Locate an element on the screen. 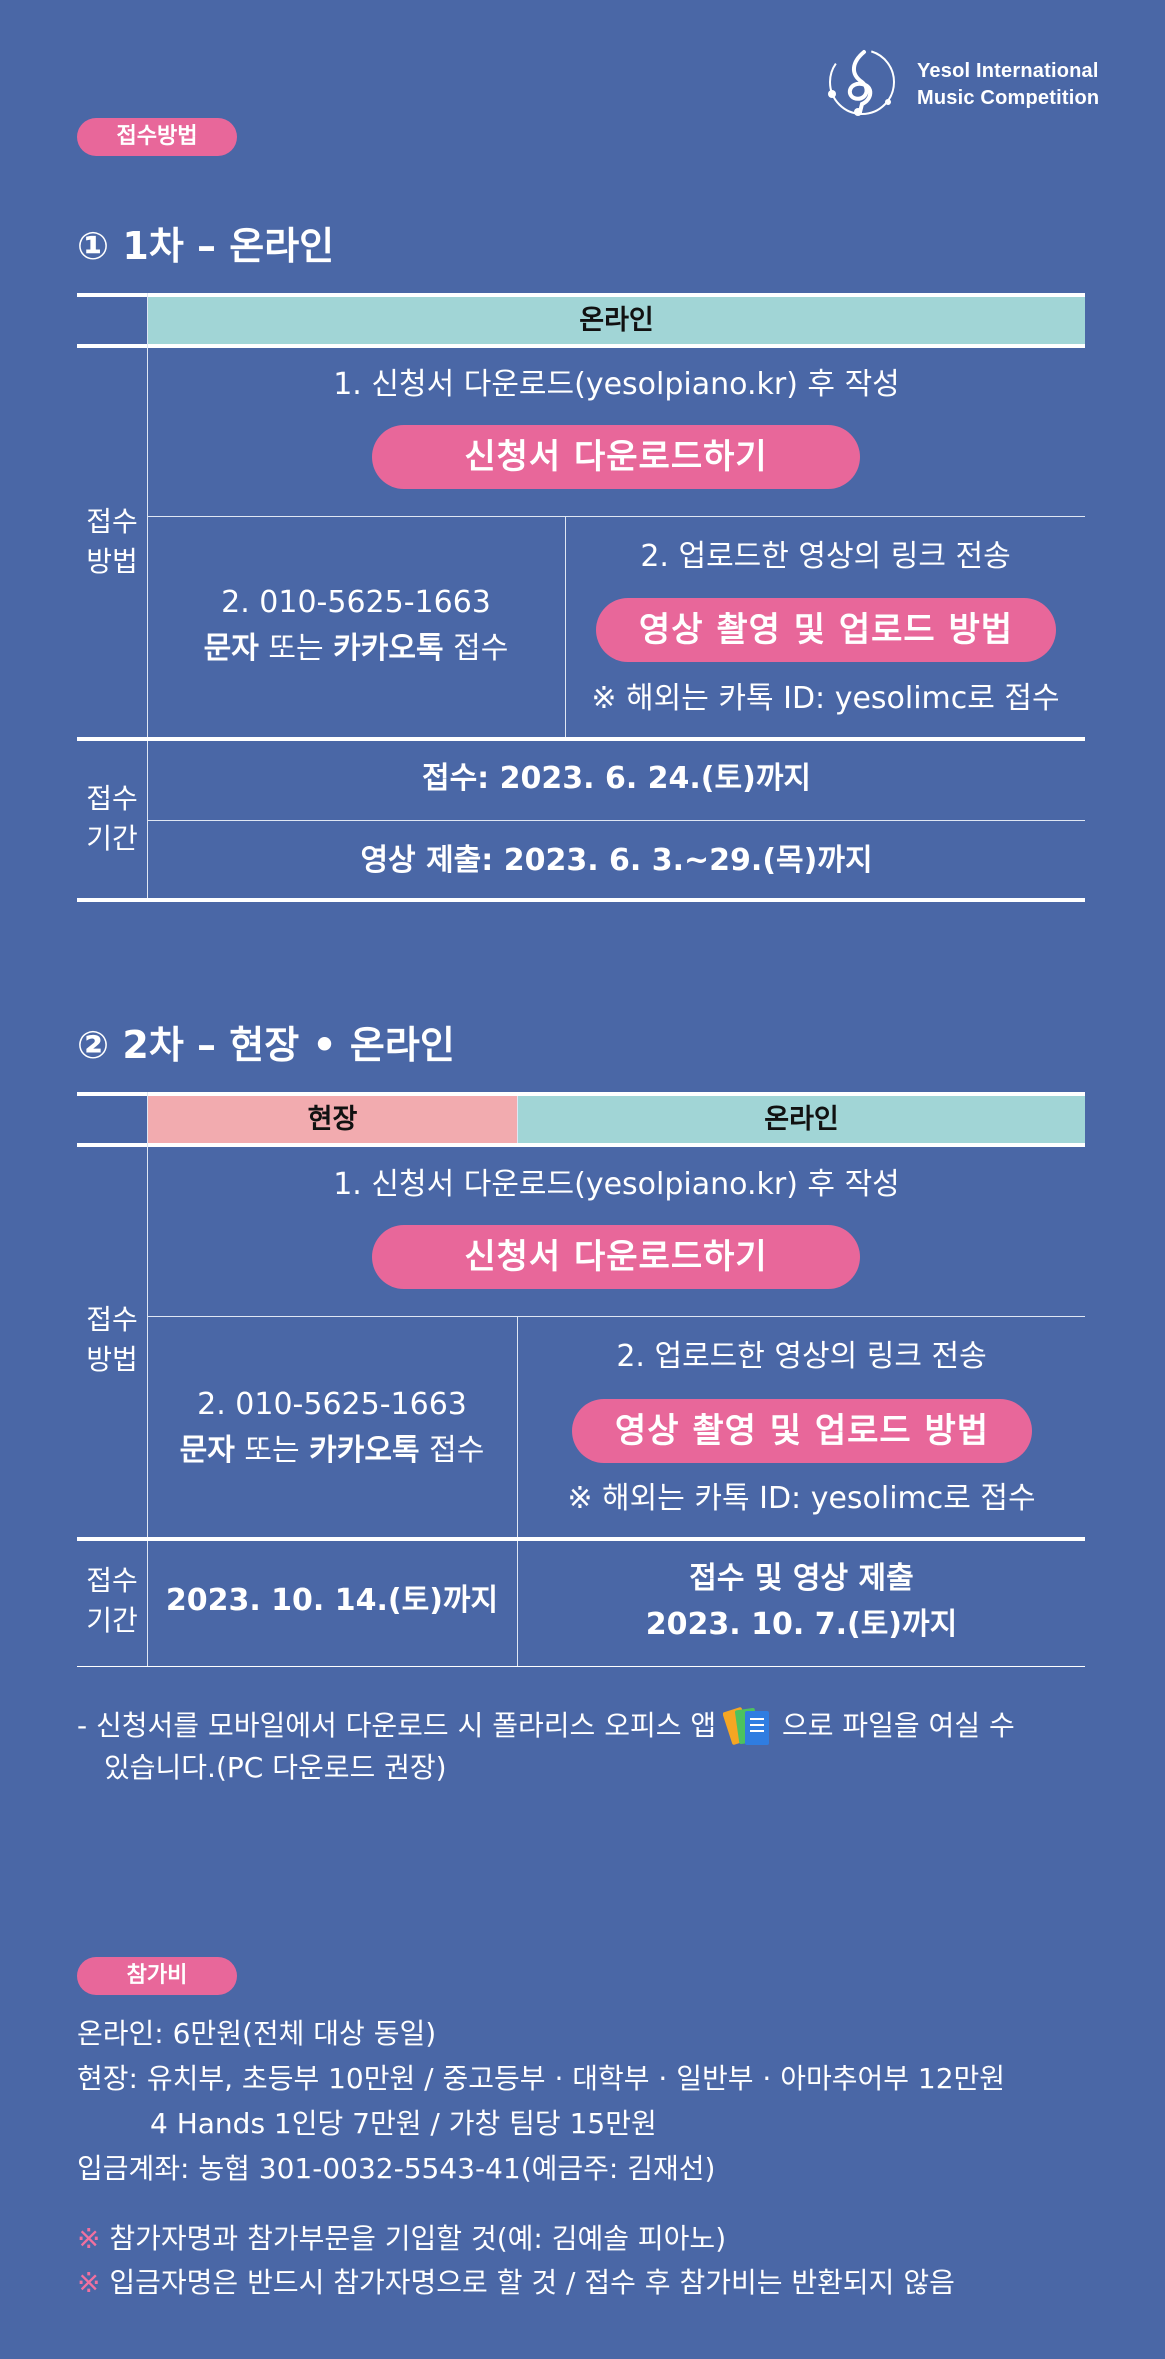  round1-period-video: 영상 제출: 2023. 6. 3.~29.(목)까지 is located at coordinates (616, 860).